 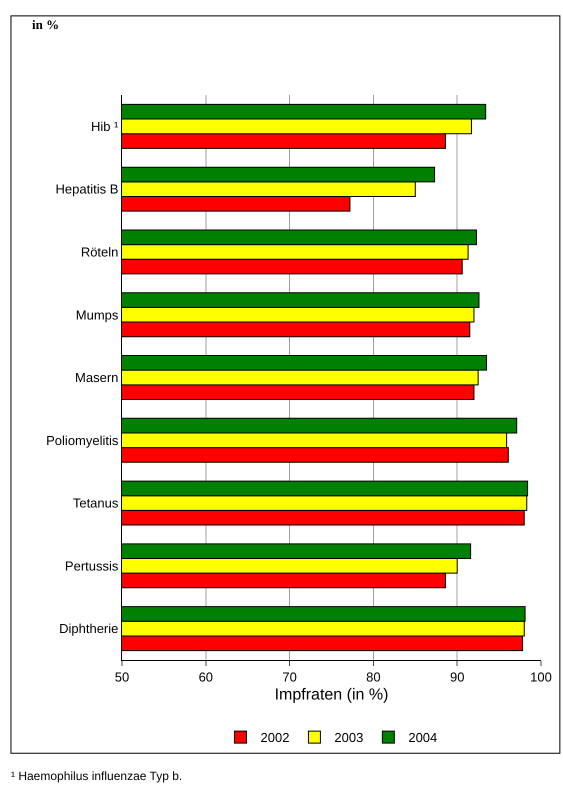 What do you see at coordinates (541, 677) in the screenshot?
I see `x-tick-label: 100` at bounding box center [541, 677].